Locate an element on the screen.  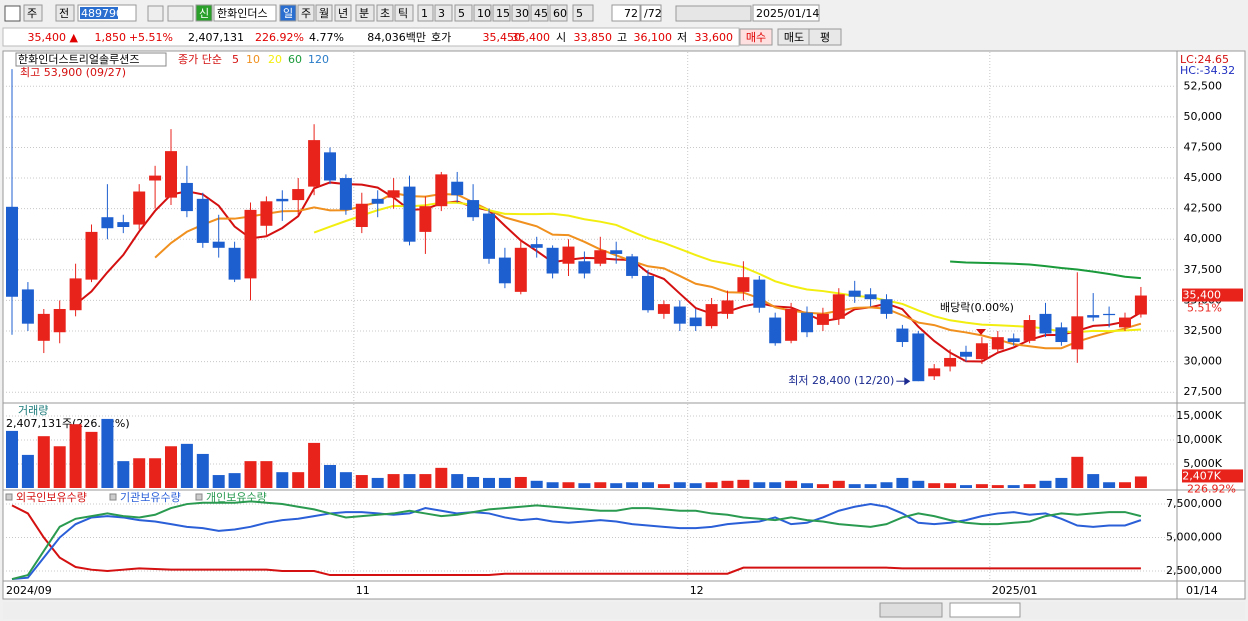
tool-icons is located at coordinates (713, 13).